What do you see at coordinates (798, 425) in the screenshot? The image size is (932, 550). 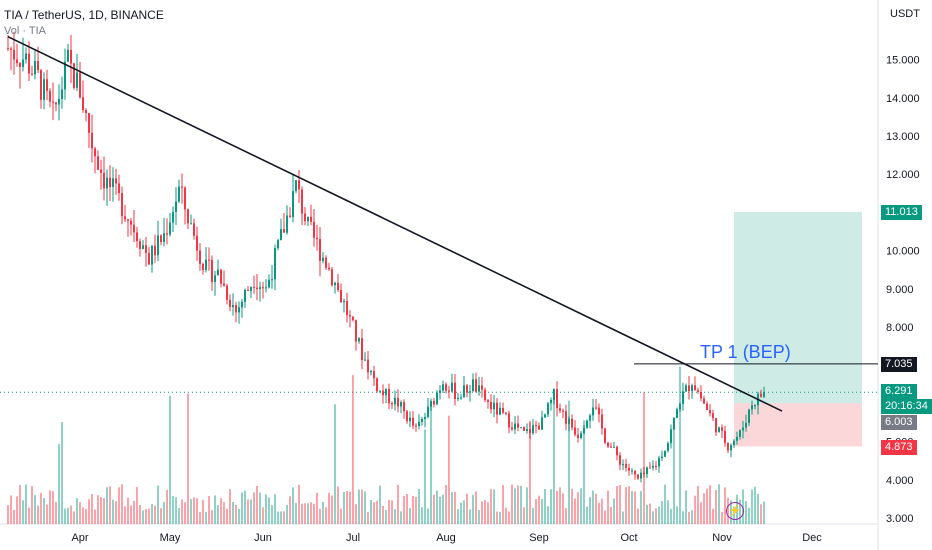 I see `loss-zone` at bounding box center [798, 425].